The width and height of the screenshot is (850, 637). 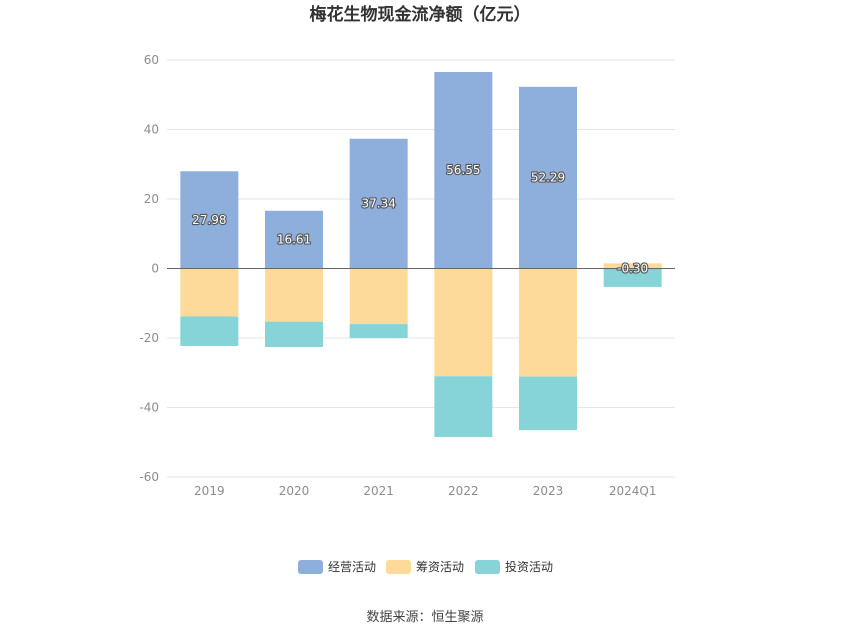 I want to click on data-label: 37.34, so click(x=378, y=204).